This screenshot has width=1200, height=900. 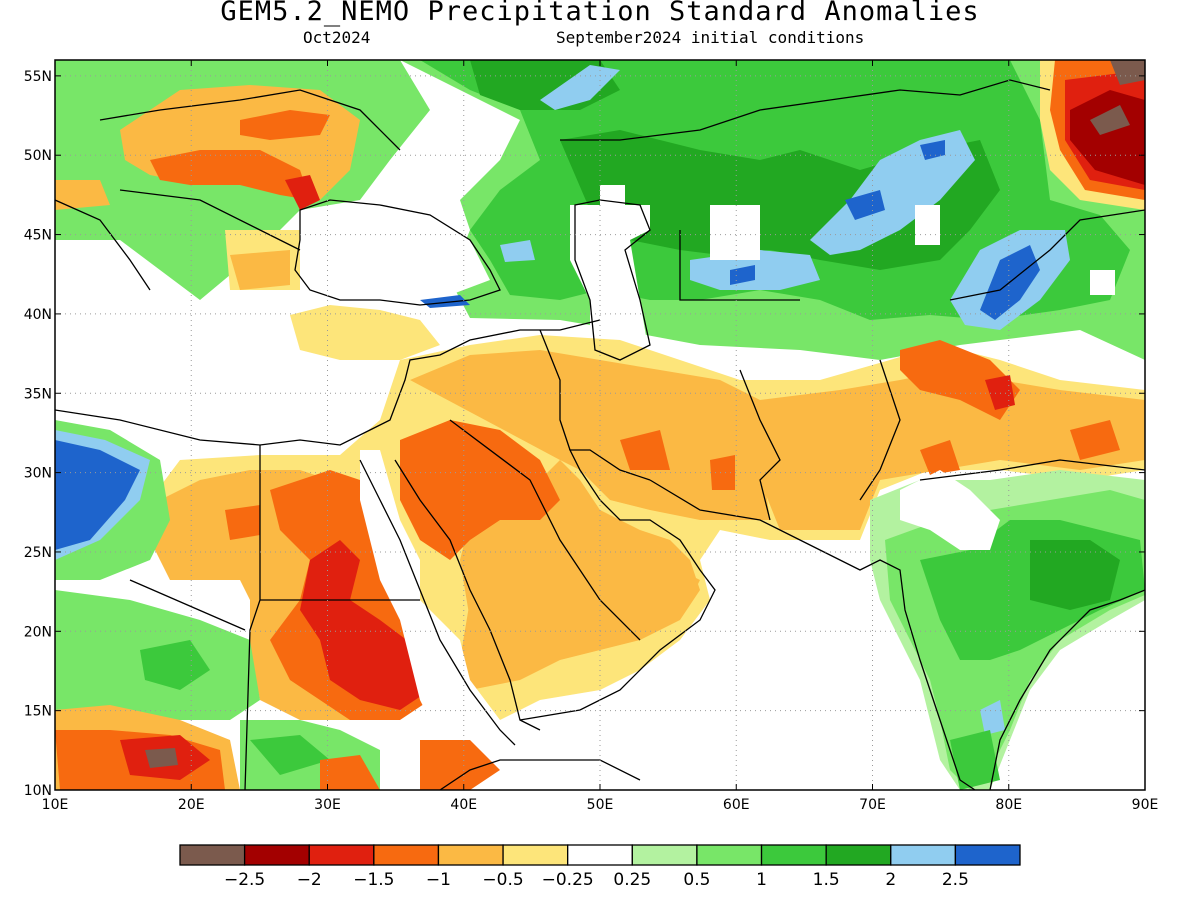 I want to click on colorbar: −2.5 −2 −1.5 −1 −0.5 −0.25 0.25 0.5 1 1.5 2 2.5, so click(x=600, y=867).